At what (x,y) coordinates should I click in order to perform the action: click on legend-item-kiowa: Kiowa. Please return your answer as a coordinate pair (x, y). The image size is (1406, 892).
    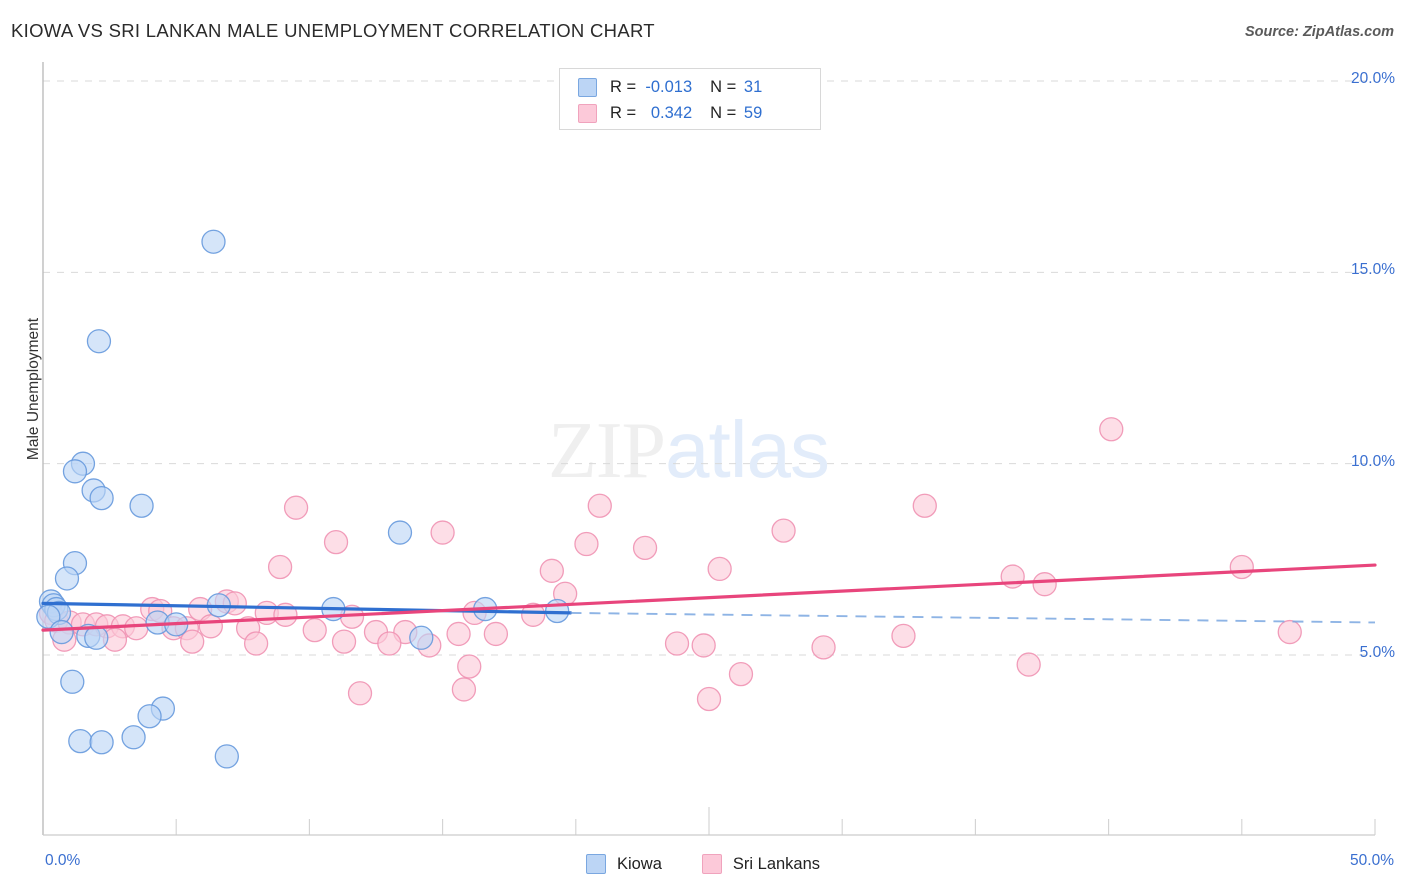
    Looking at the image, I should click on (623, 864).